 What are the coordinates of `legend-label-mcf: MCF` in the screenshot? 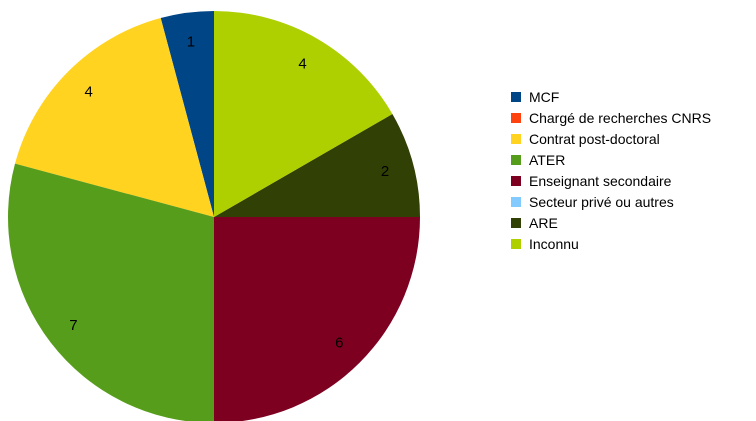 It's located at (544, 97).